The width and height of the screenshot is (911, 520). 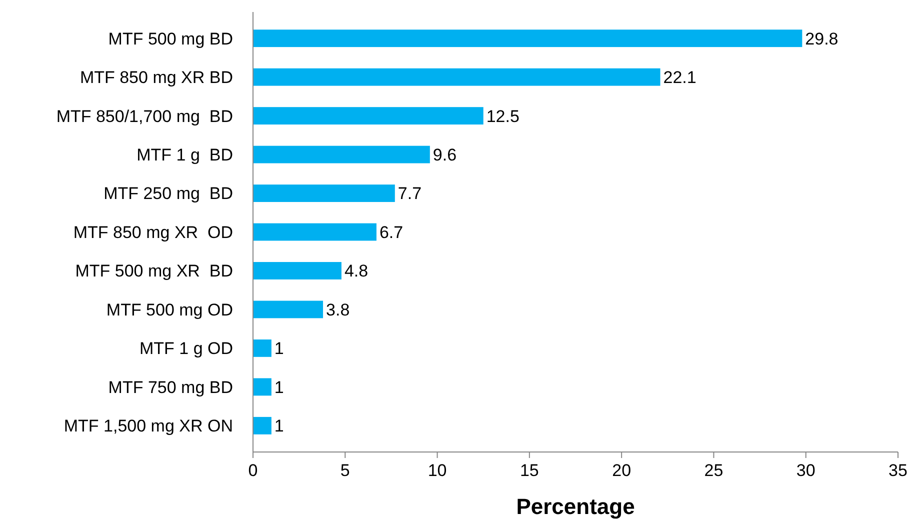 I want to click on data-label: 4.8, so click(x=356, y=271).